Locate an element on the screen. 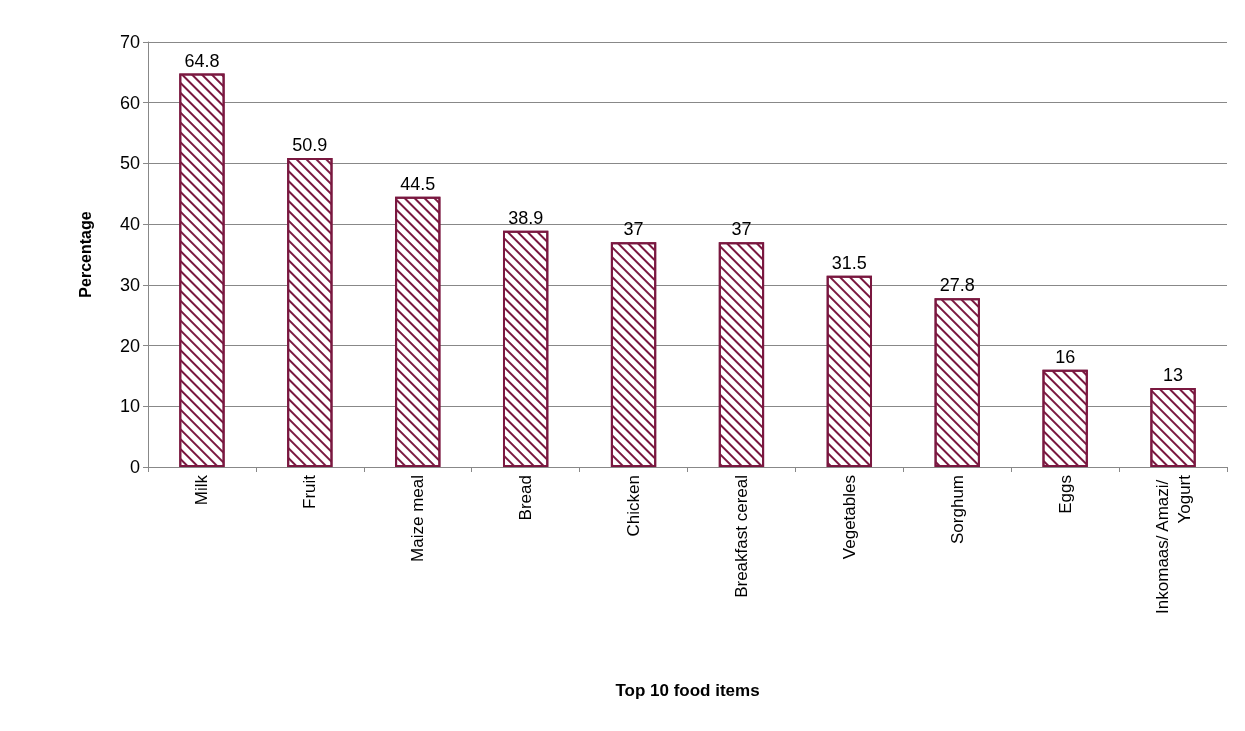  data-label: 50.9 is located at coordinates (310, 144).